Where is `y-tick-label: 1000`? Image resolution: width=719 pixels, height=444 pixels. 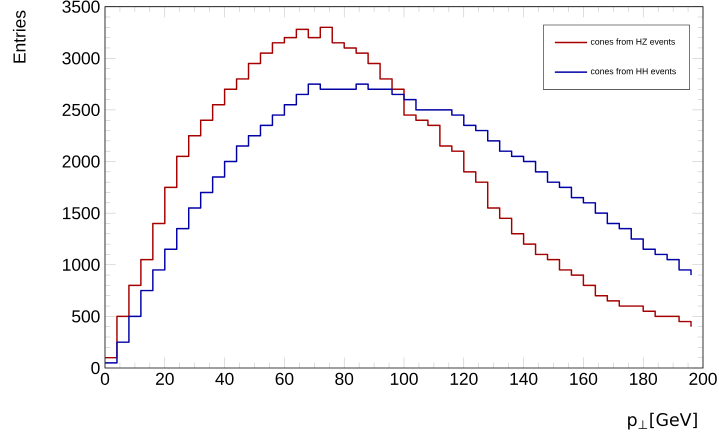
y-tick-label: 1000 is located at coordinates (81, 264).